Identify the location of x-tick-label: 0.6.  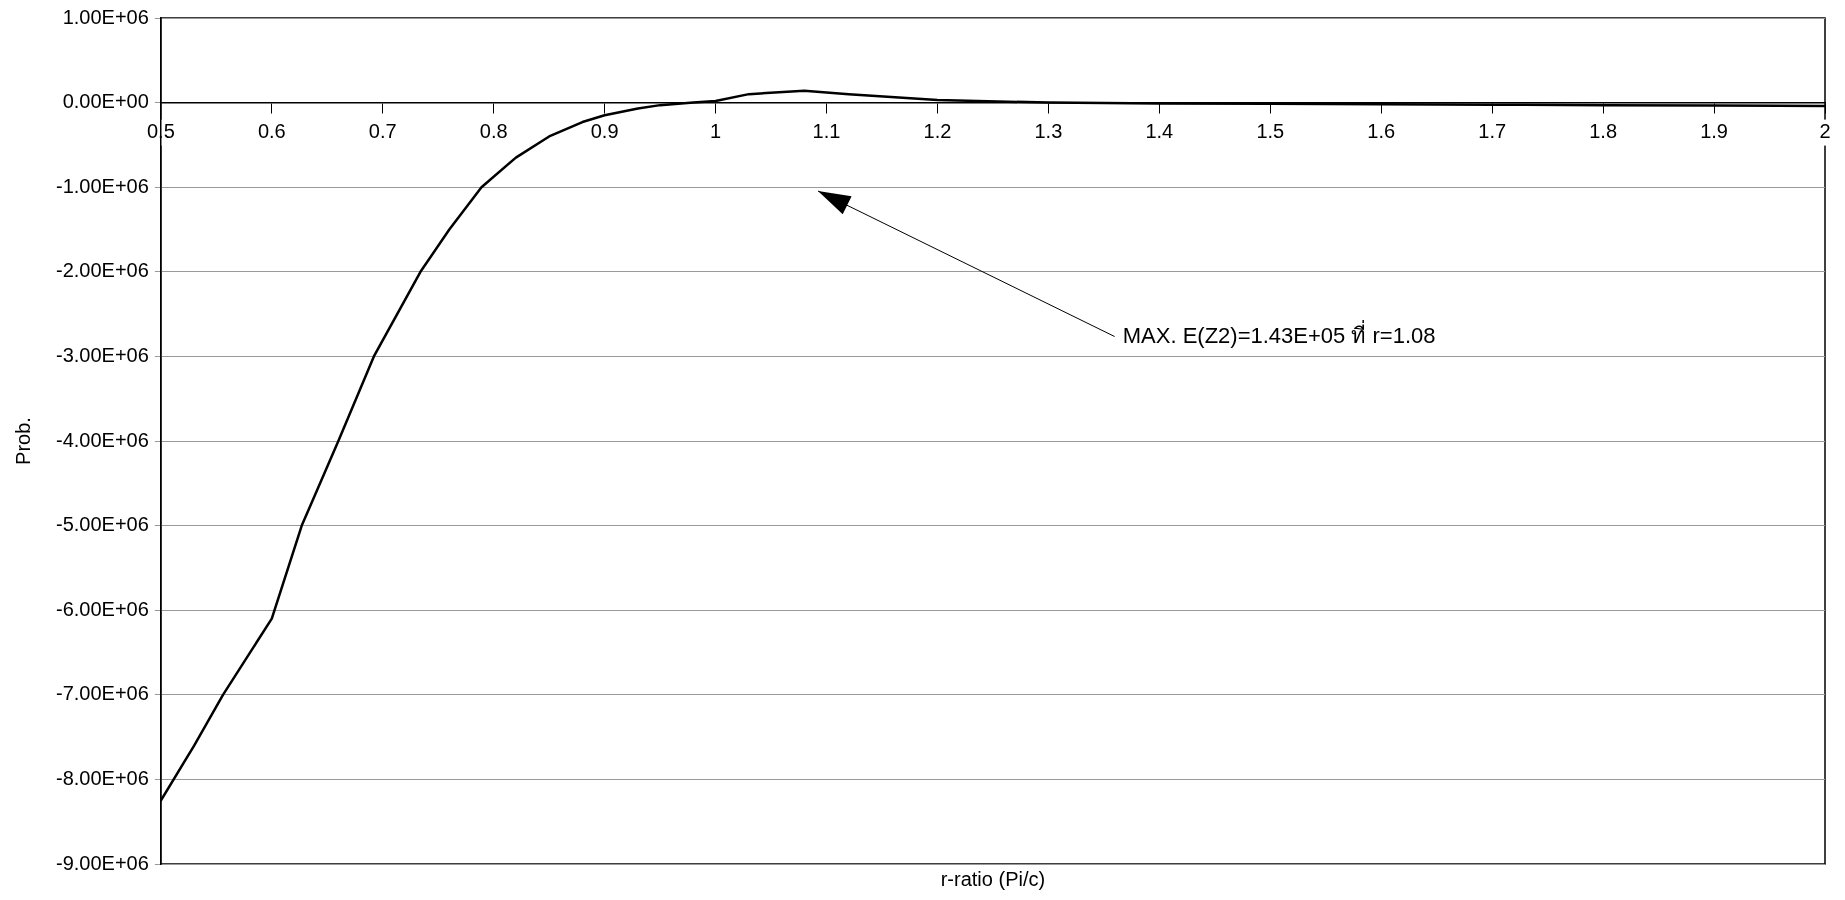
(271, 131).